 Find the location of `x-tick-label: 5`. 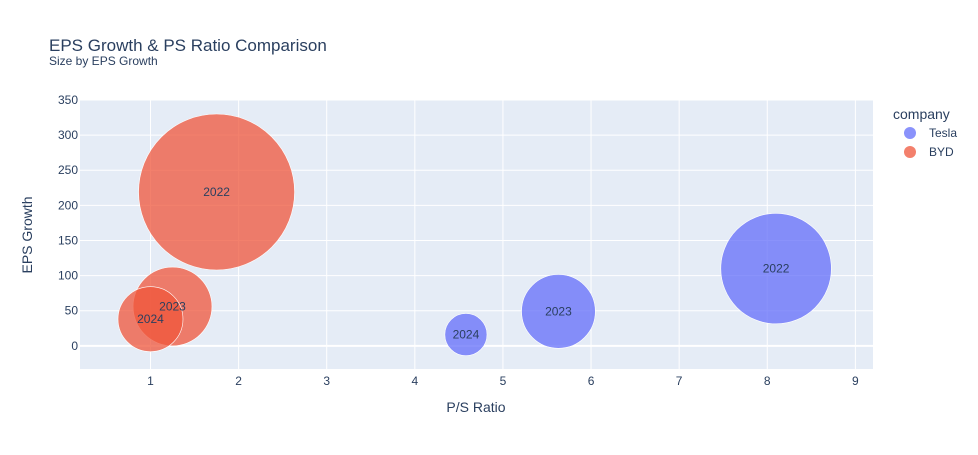

x-tick-label: 5 is located at coordinates (503, 381).